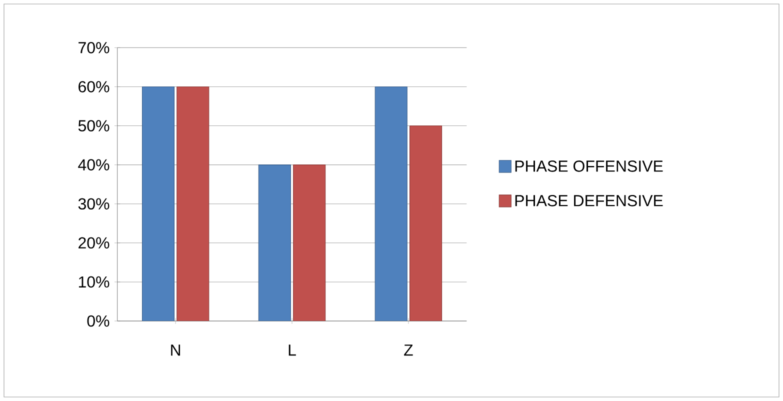 The image size is (783, 401). Describe the element at coordinates (94, 86) in the screenshot. I see `y-tick-label: 60%` at that location.